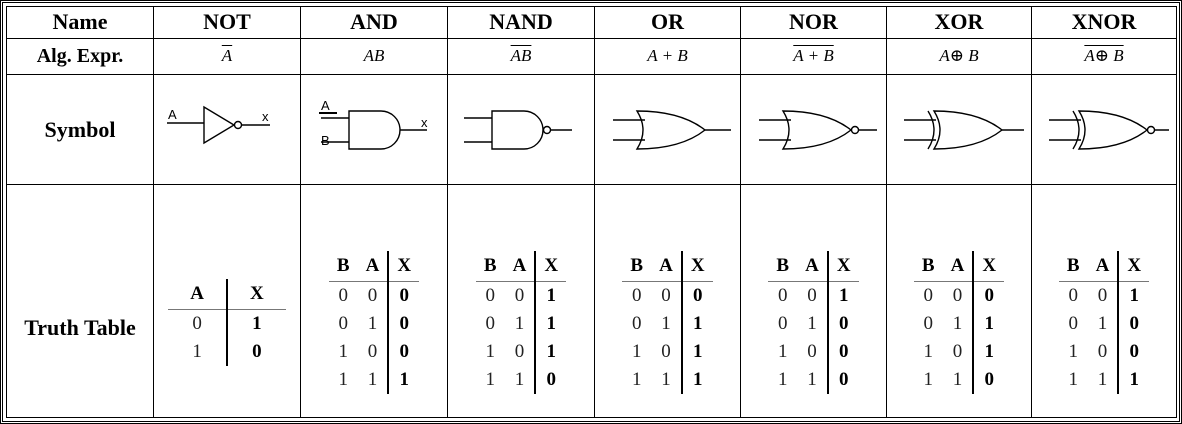 This screenshot has width=1182, height=424. What do you see at coordinates (80, 56) in the screenshot?
I see `expression-row-header: Alg. Expr.` at bounding box center [80, 56].